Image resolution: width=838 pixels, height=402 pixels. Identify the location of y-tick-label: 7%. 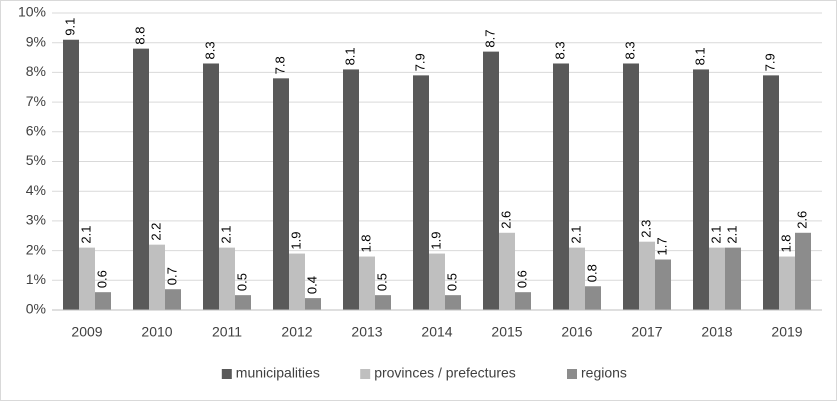
(36, 101).